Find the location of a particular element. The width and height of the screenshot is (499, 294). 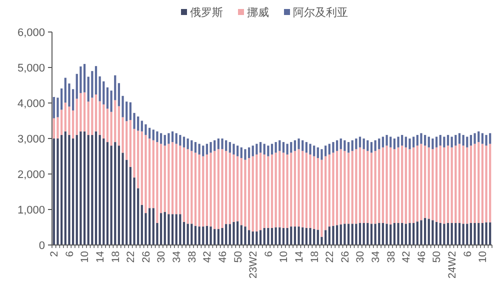

x-tick-label: 38 is located at coordinates (192, 256).